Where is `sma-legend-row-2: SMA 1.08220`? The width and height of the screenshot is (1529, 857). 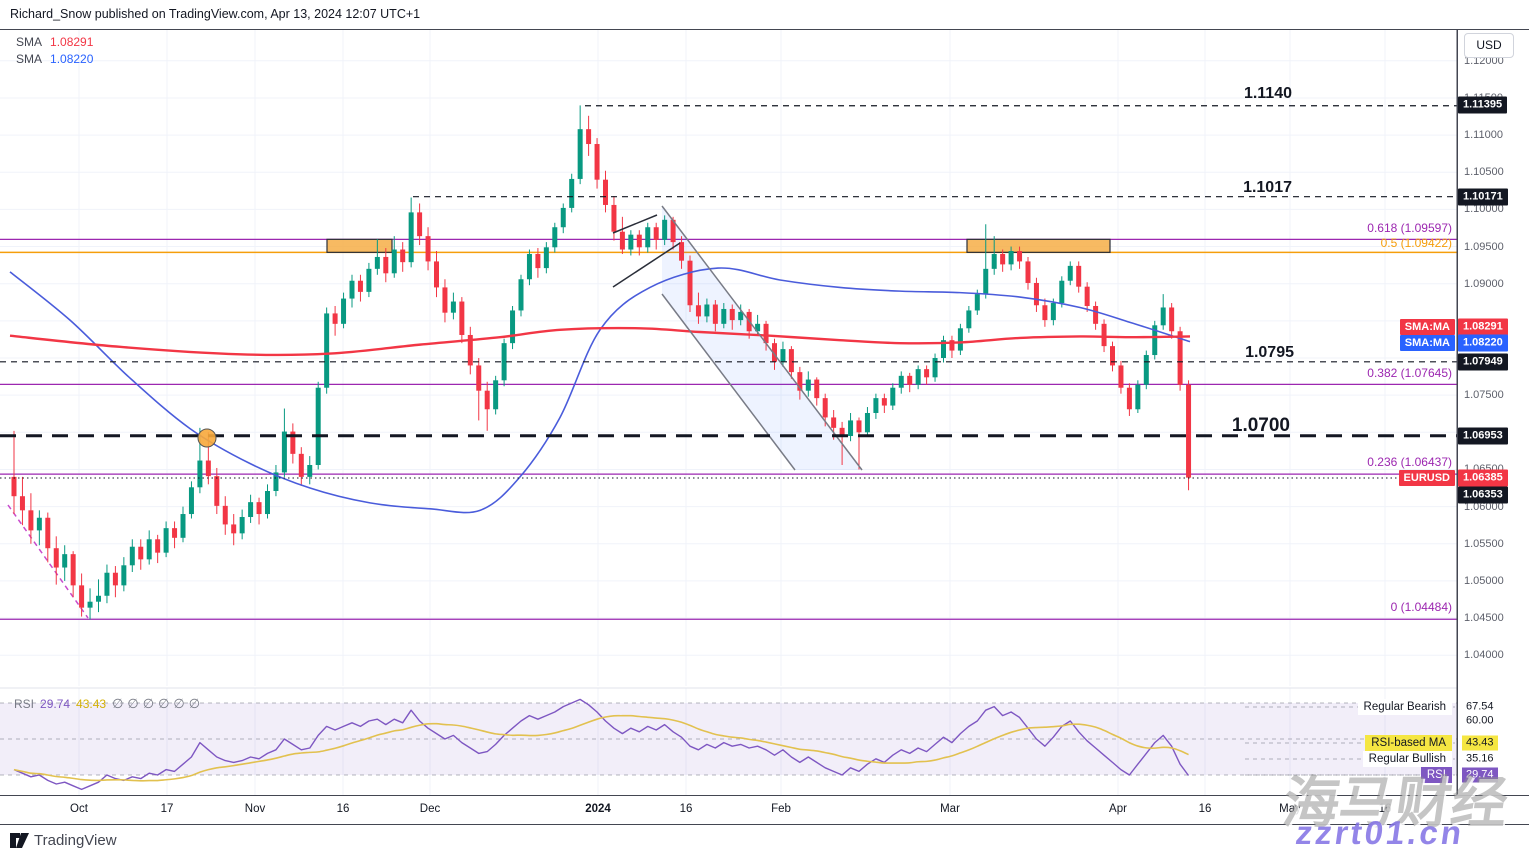 sma-legend-row-2: SMA 1.08220 is located at coordinates (54, 59).